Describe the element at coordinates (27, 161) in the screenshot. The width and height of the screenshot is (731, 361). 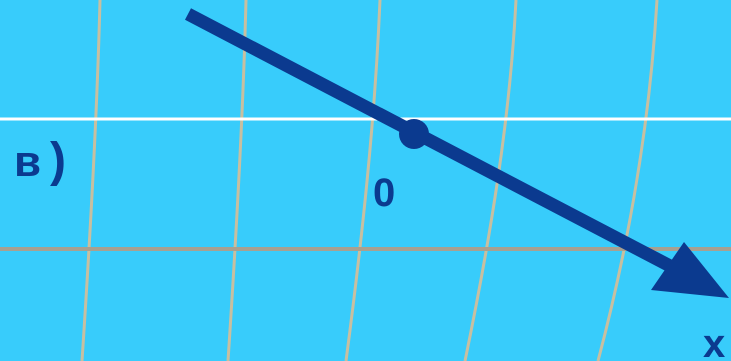
I see `part-label: в` at that location.